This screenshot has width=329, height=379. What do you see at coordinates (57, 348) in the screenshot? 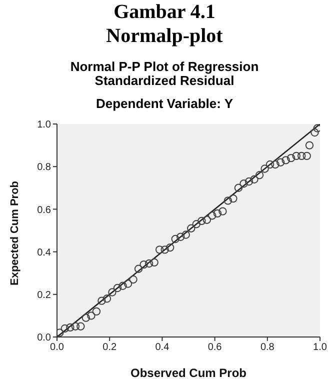
I see `x-tick-label: 0.0` at bounding box center [57, 348].